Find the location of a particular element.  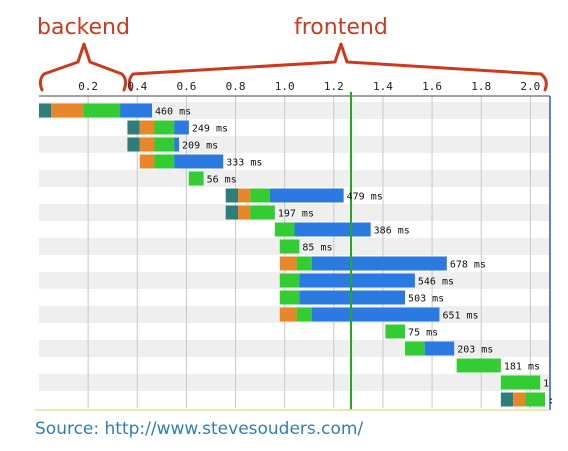

x-tick-label: 0.4 is located at coordinates (137, 86).